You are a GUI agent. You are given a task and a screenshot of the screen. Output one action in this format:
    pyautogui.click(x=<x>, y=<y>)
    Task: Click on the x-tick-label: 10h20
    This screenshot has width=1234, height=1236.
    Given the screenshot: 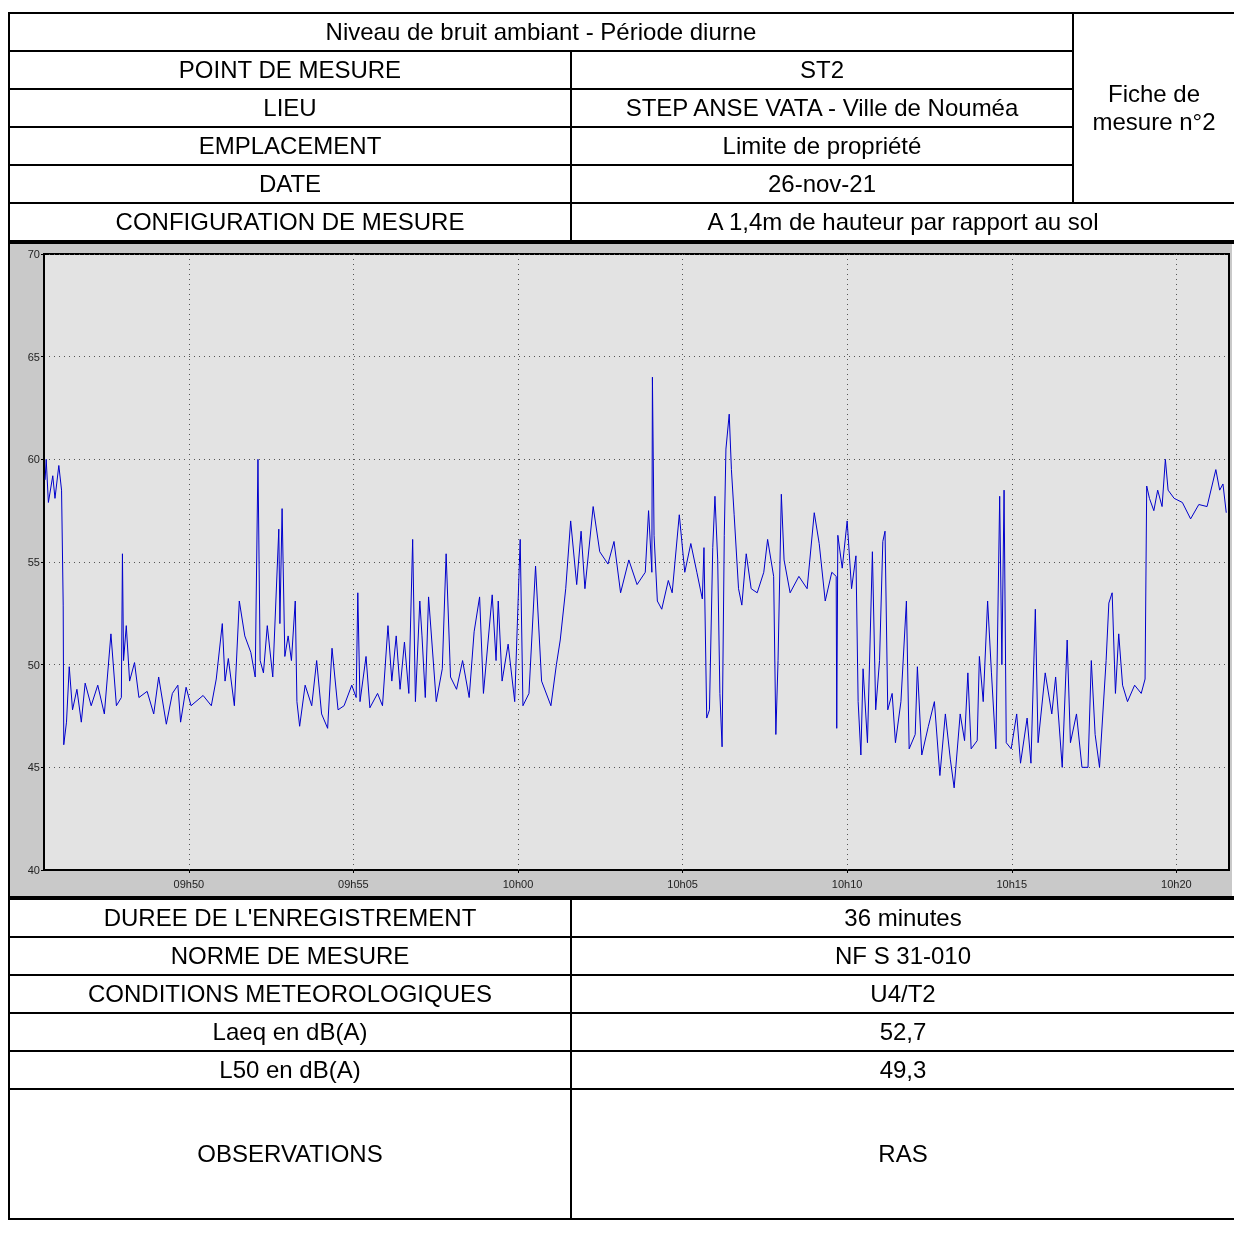 What is the action you would take?
    pyautogui.click(x=1176, y=883)
    